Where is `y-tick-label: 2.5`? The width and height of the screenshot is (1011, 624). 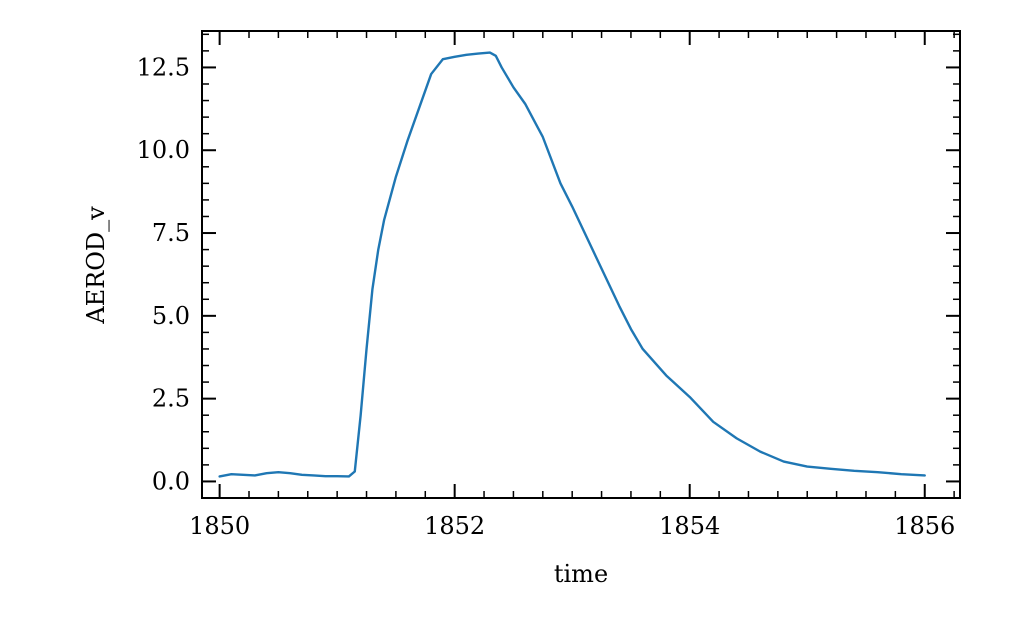
y-tick-label: 2.5 is located at coordinates (171, 399).